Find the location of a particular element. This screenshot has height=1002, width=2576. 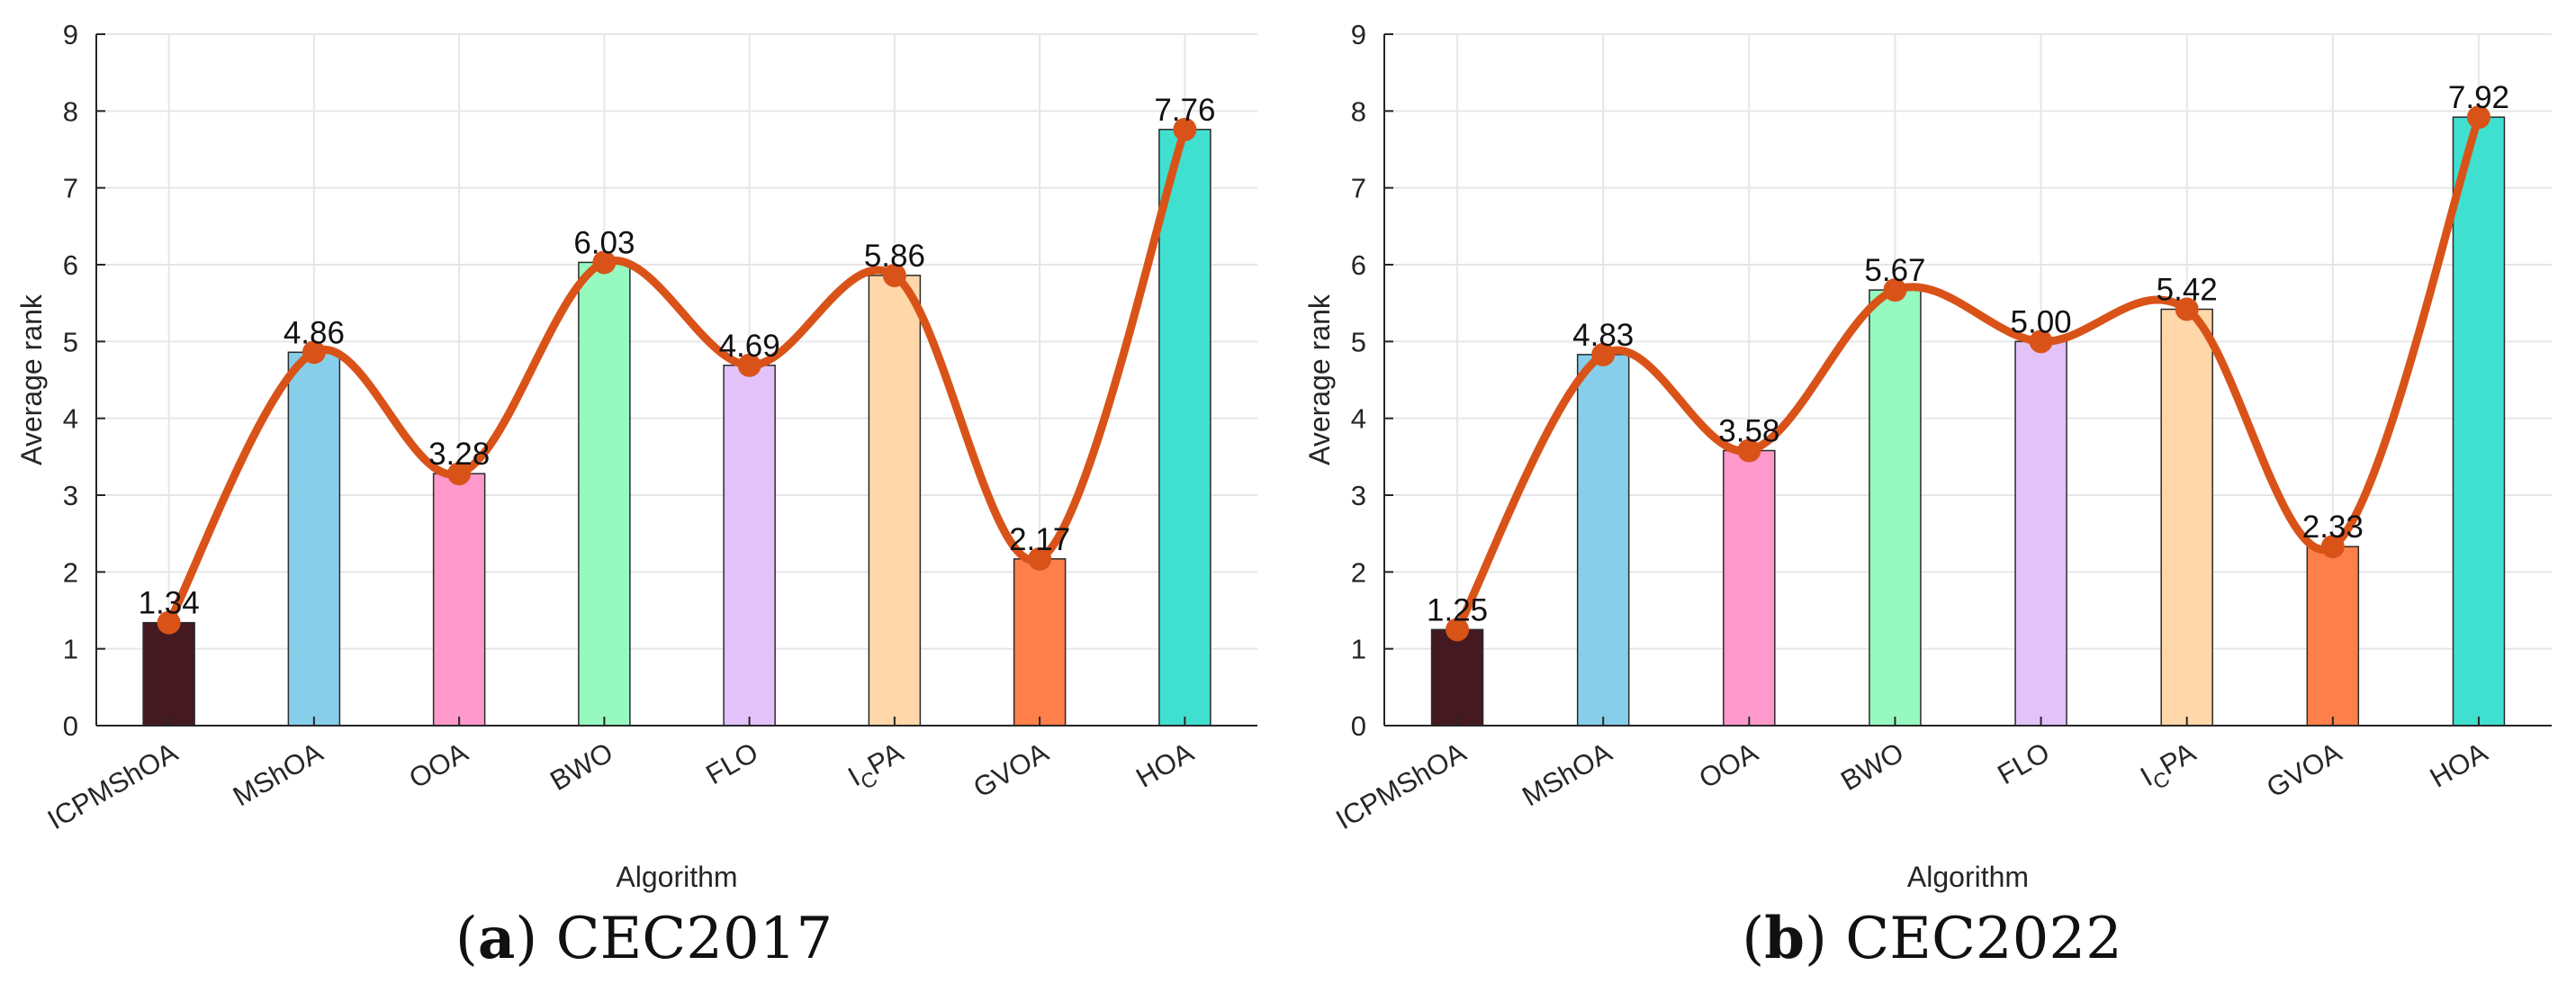

caption-b: (b) CEC2022 is located at coordinates (1932, 938).